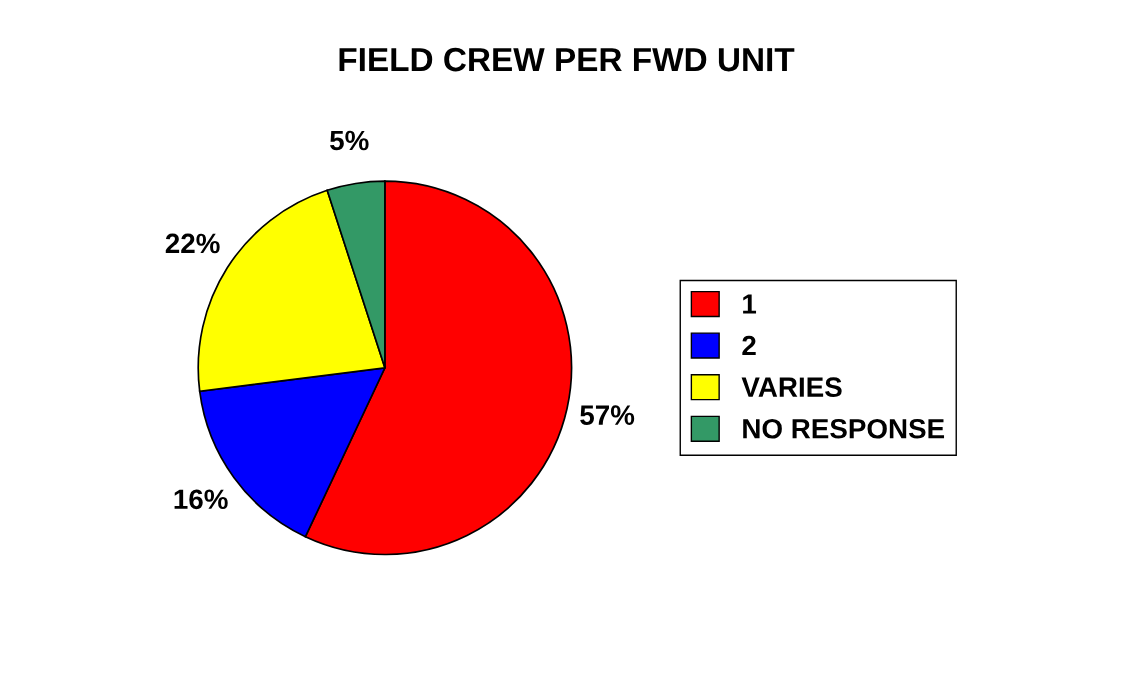  I want to click on legend-label: 1, so click(750, 304).